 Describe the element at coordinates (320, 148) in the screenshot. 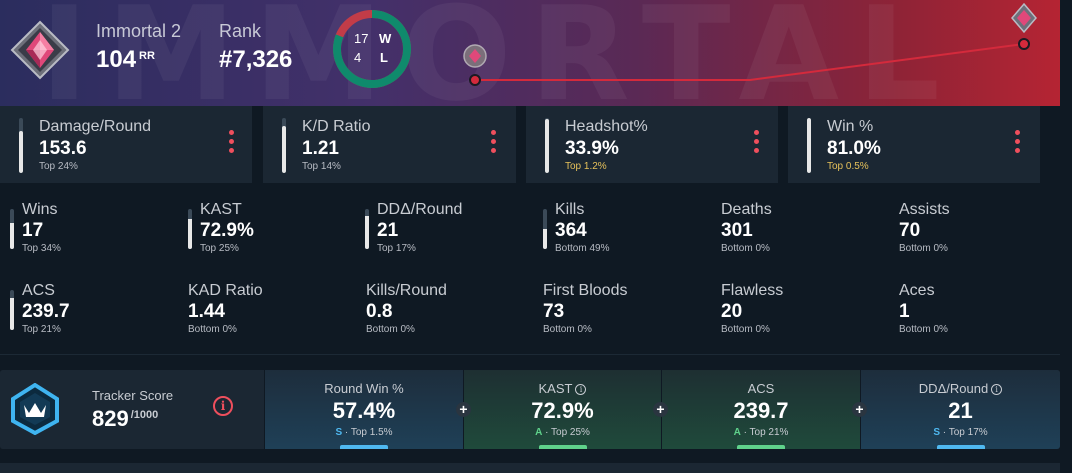

I see `card-value: 1.21` at that location.